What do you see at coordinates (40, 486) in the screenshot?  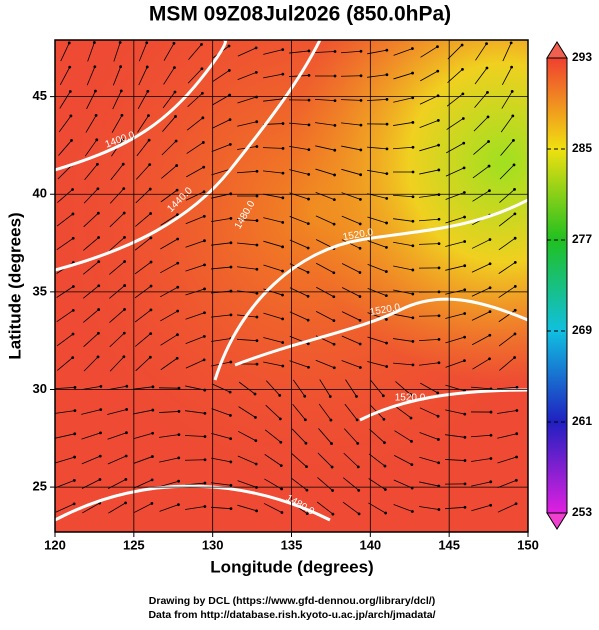 I see `y-tick-label: 25` at bounding box center [40, 486].